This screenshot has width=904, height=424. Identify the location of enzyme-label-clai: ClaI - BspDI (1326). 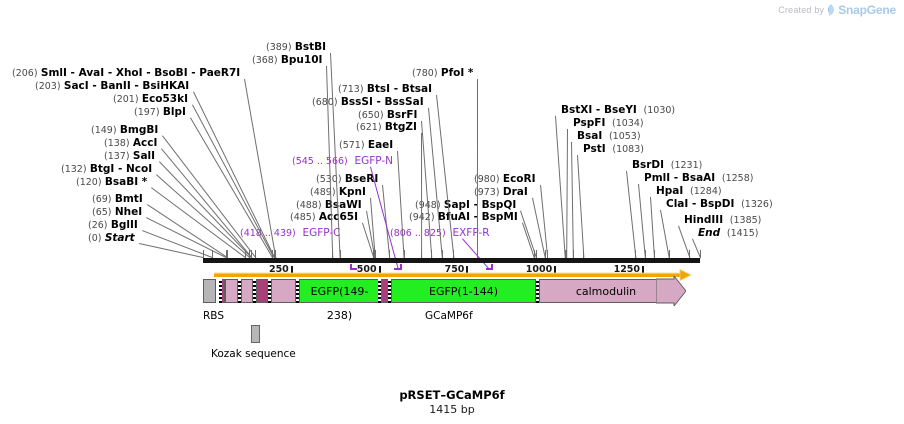
(719, 204).